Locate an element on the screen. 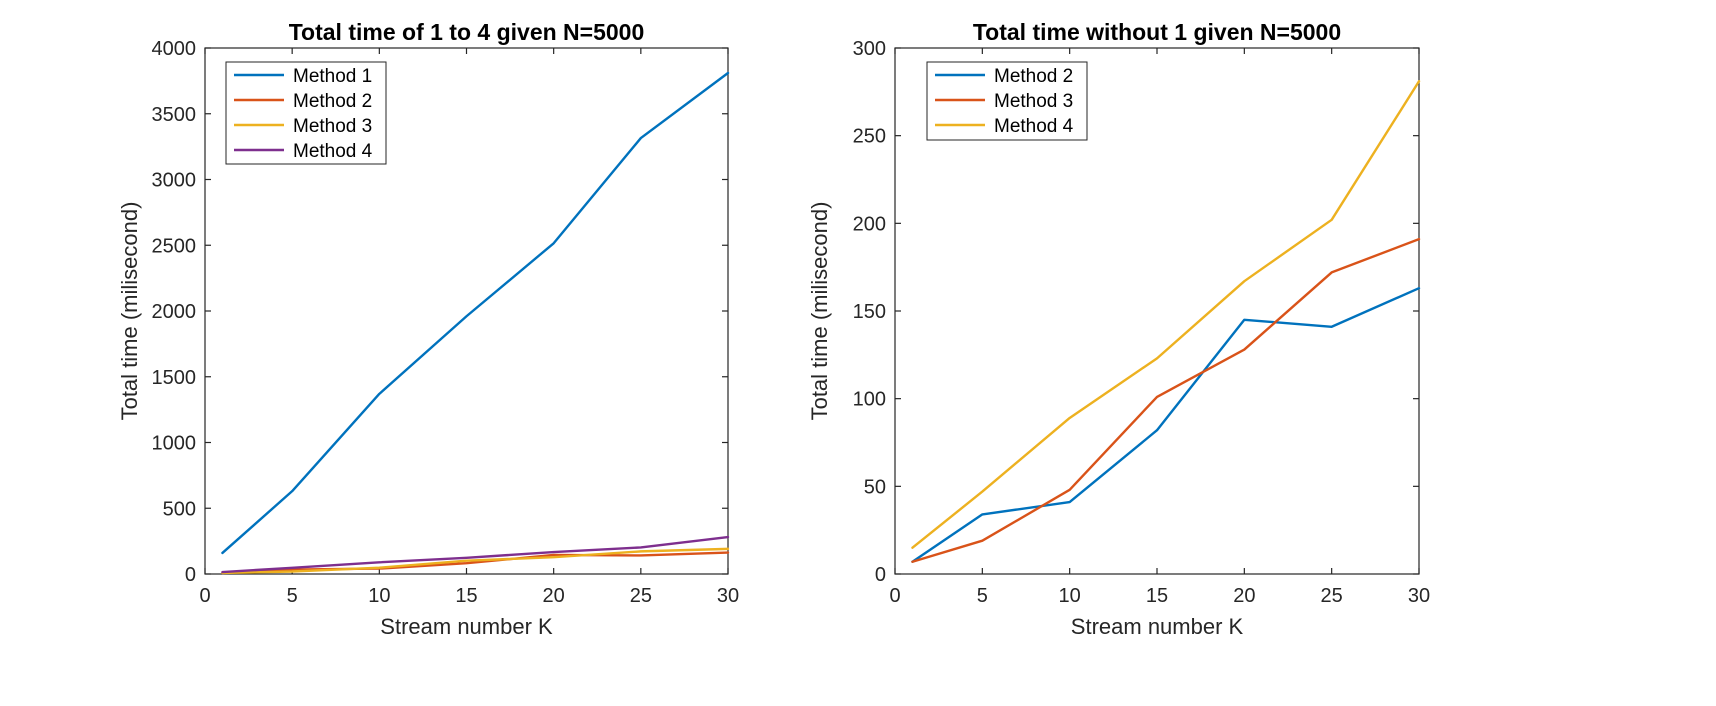  chart-title: Total time of 1 to 4 given N=5000 is located at coordinates (467, 32).